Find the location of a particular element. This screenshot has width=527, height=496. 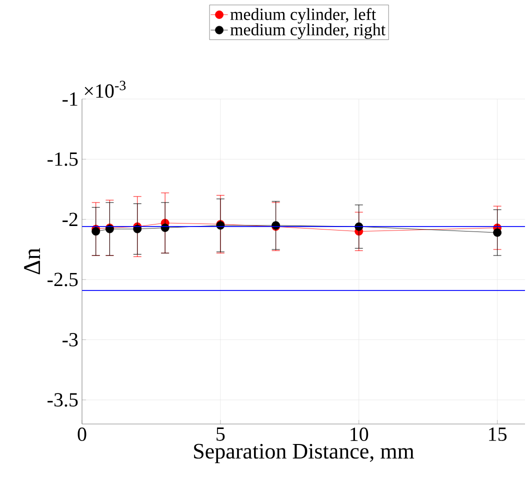

legend-label: medium cylinder, right is located at coordinates (308, 31).